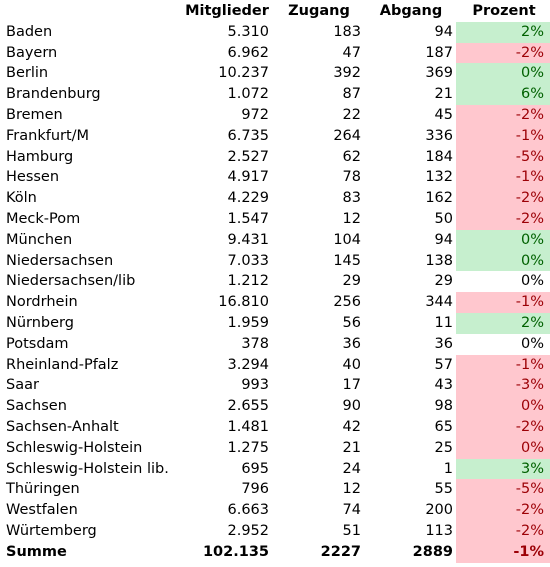  I want to click on row-abgang: 94, so click(443, 239).